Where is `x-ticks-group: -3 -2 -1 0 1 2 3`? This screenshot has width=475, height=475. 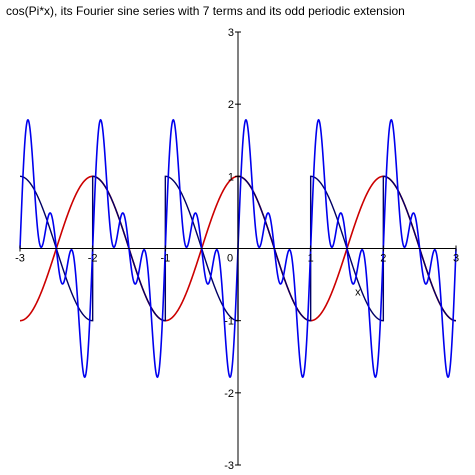
x-ticks-group: -3 -2 -1 0 1 2 3 is located at coordinates (237, 255).